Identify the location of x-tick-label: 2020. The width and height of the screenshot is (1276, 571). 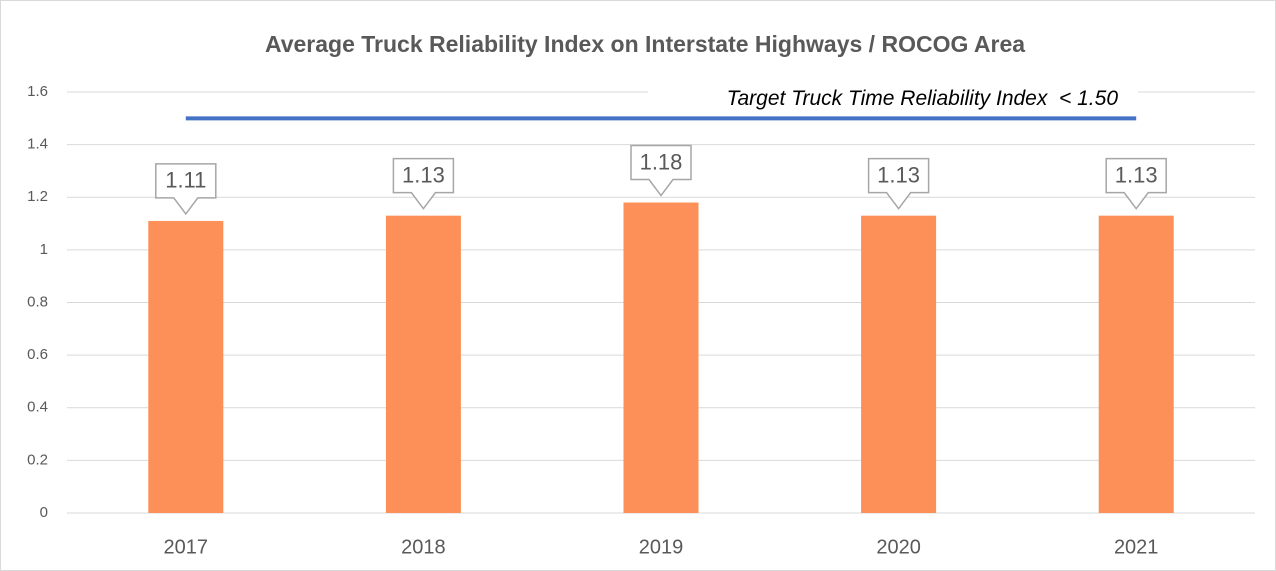
(898, 547).